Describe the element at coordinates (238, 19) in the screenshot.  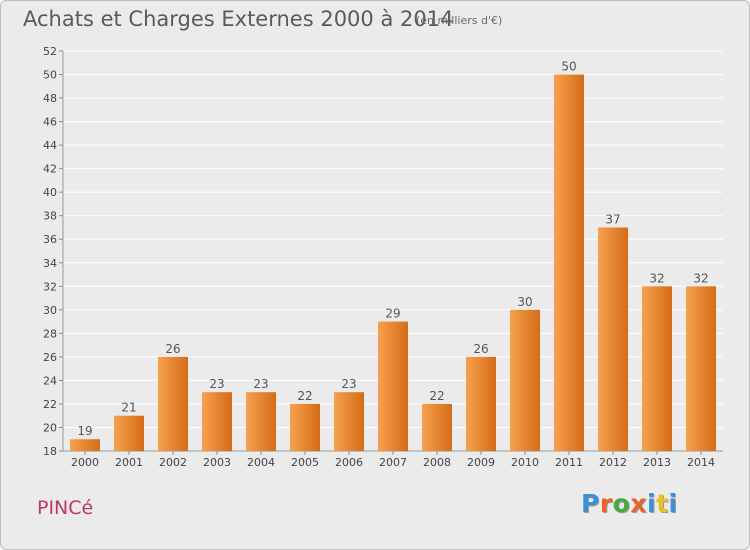
I see `chart-title: Achats et Charges Externes 2000 à 2014` at that location.